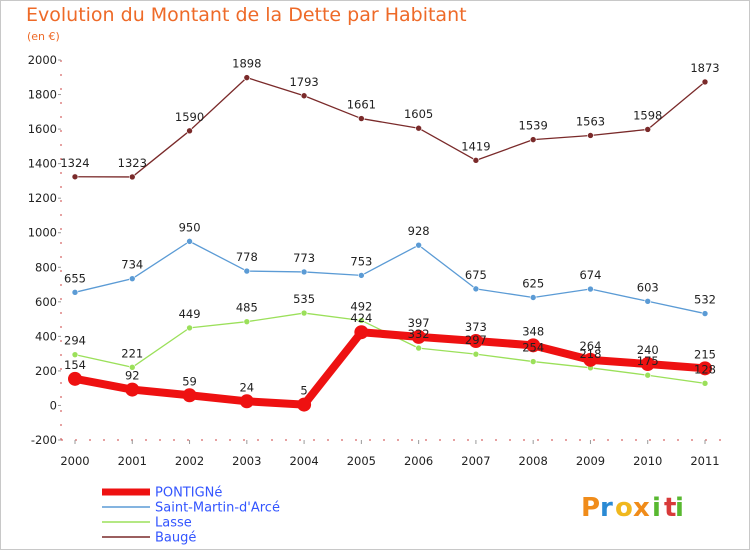 Image resolution: width=750 pixels, height=550 pixels. I want to click on x-tick-label: 2010, so click(647, 461).